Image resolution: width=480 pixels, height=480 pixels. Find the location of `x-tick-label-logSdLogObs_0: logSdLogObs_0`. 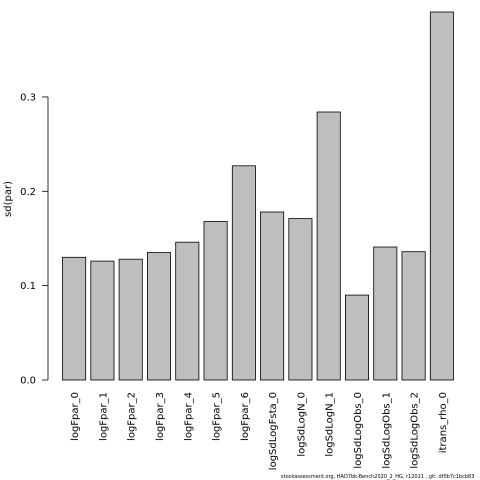

x-tick-label-logSdLogObs_0: logSdLogObs_0 is located at coordinates (358, 430).